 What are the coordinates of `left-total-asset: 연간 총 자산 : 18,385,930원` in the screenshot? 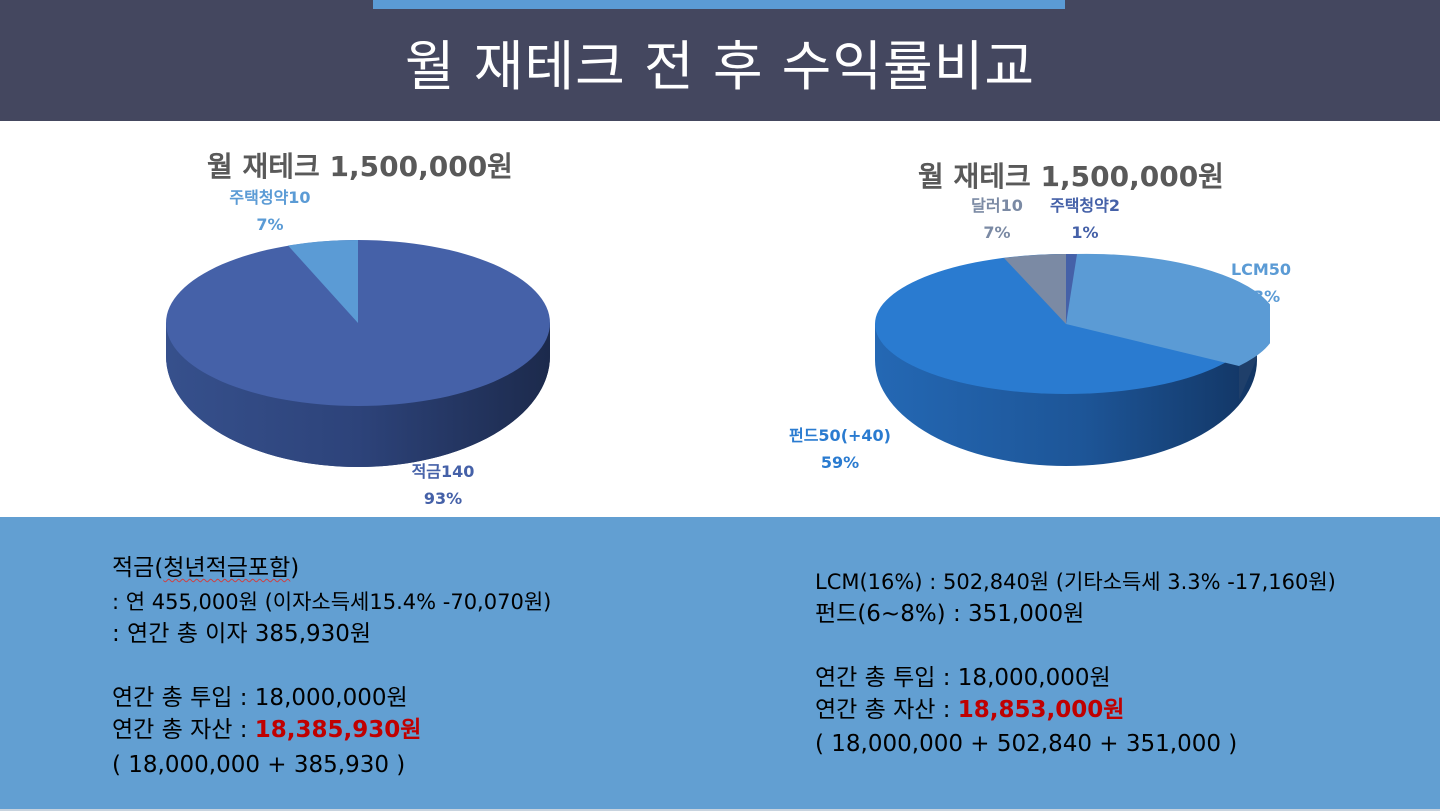 It's located at (267, 730).